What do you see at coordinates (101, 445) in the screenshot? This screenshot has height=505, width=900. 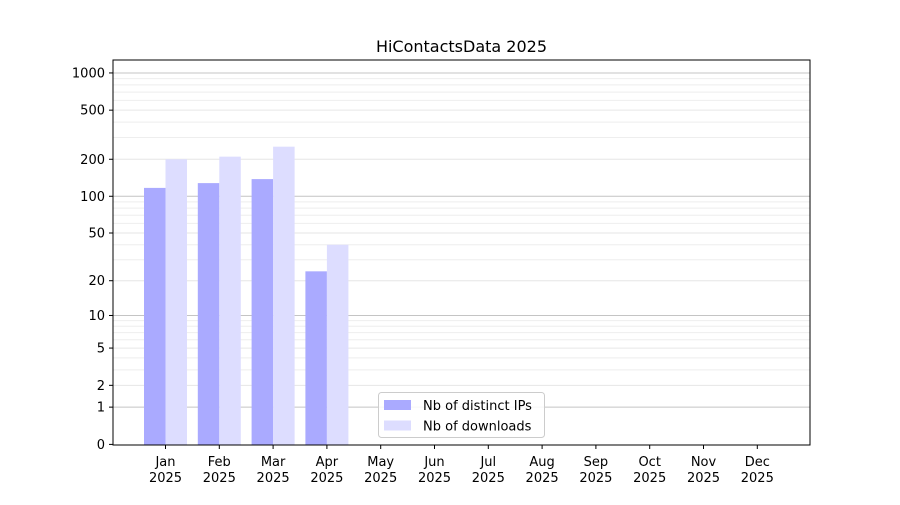 I see `y-tick-label: 0` at bounding box center [101, 445].